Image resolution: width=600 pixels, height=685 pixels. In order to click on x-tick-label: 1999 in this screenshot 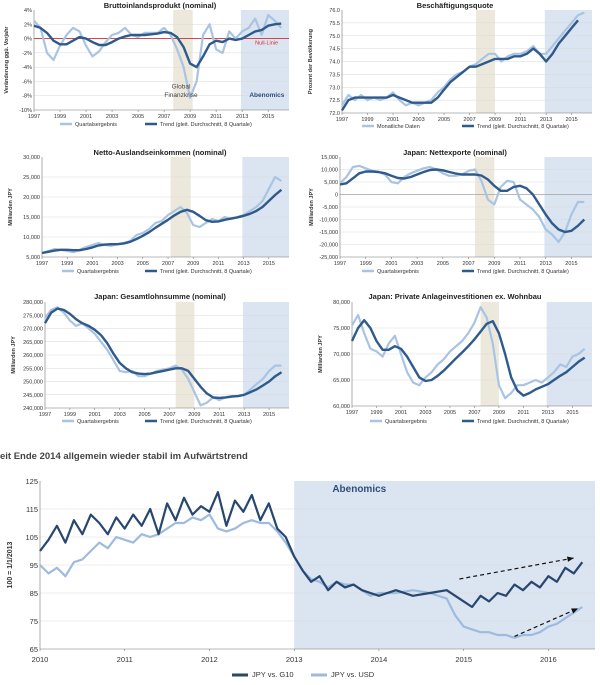, I will do `click(366, 264)`.